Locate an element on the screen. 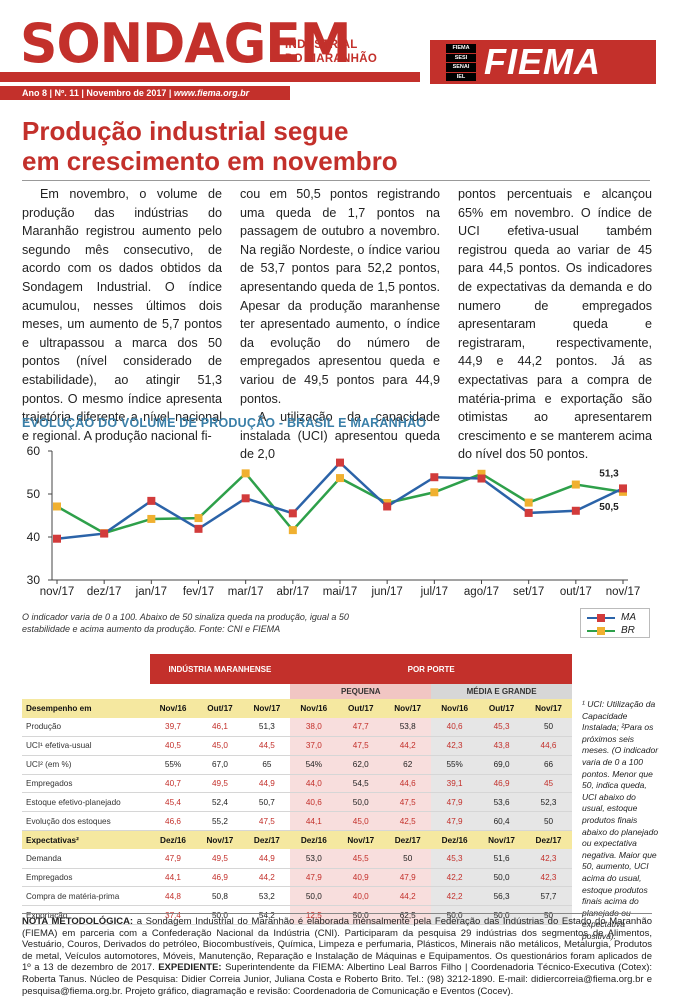  group-industria: INDÚSTRIA MARANHENSE is located at coordinates (220, 669).